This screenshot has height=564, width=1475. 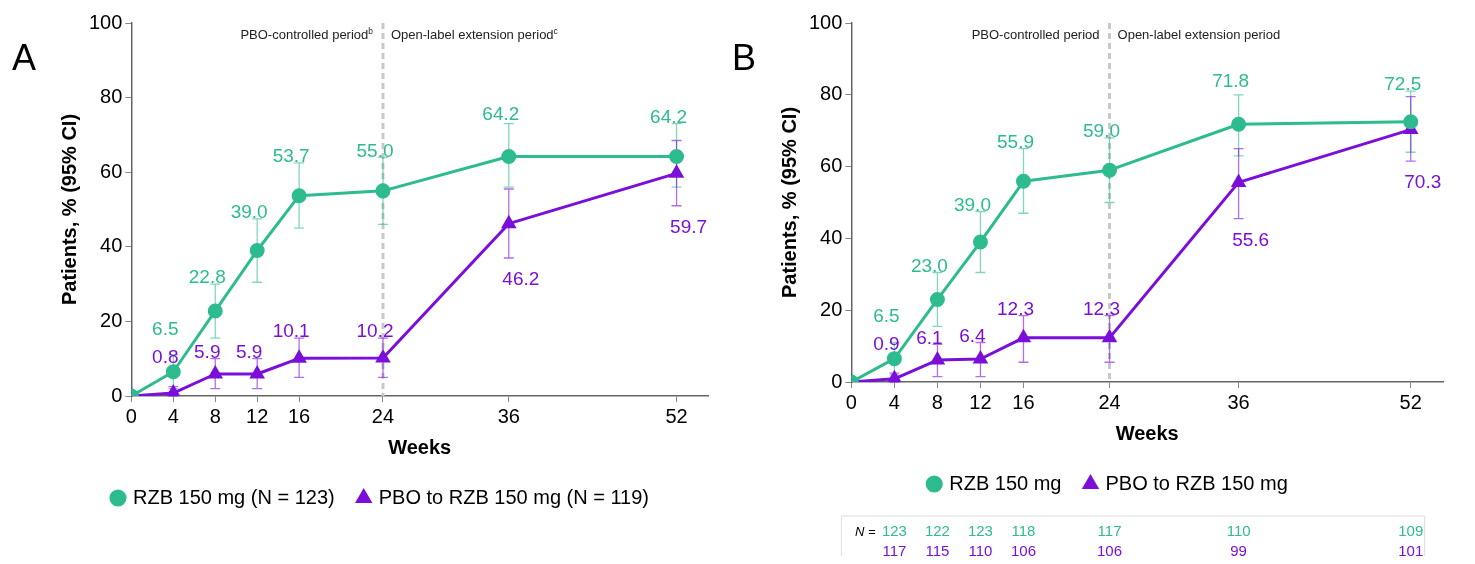 What do you see at coordinates (1251, 239) in the screenshot?
I see `data-label: 55.6` at bounding box center [1251, 239].